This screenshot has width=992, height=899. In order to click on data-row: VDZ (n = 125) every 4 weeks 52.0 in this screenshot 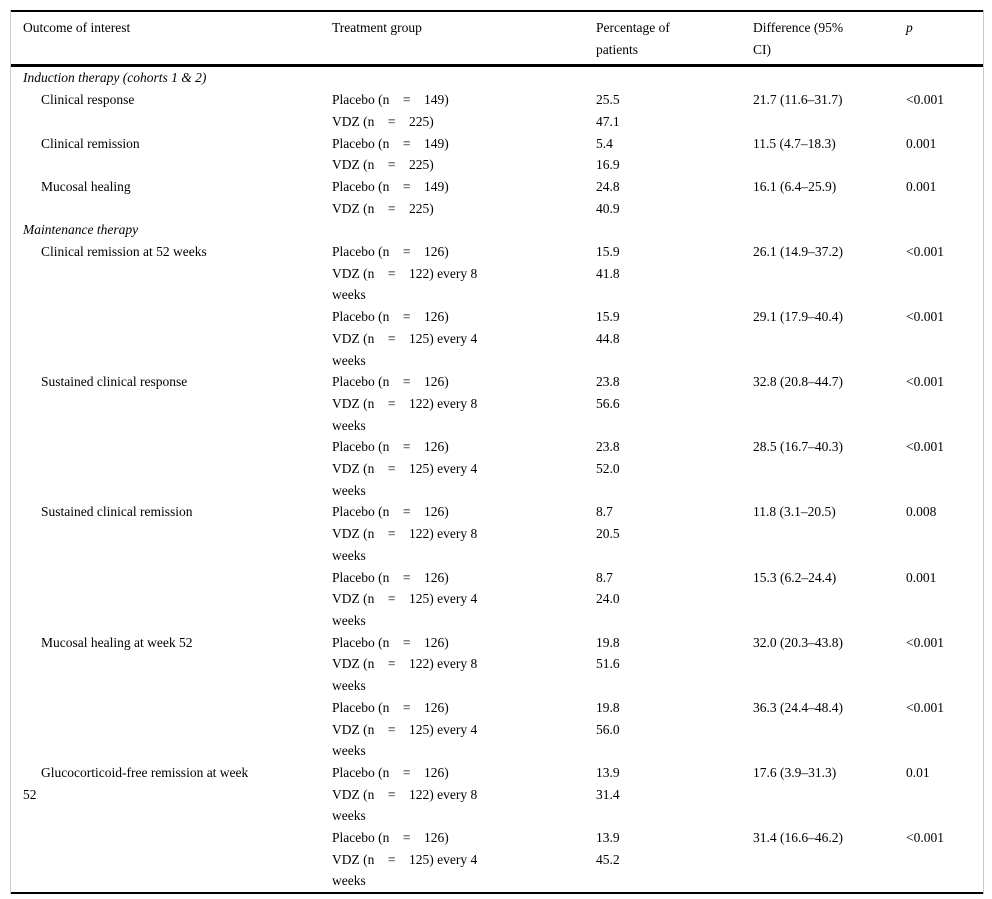, I will do `click(497, 479)`.